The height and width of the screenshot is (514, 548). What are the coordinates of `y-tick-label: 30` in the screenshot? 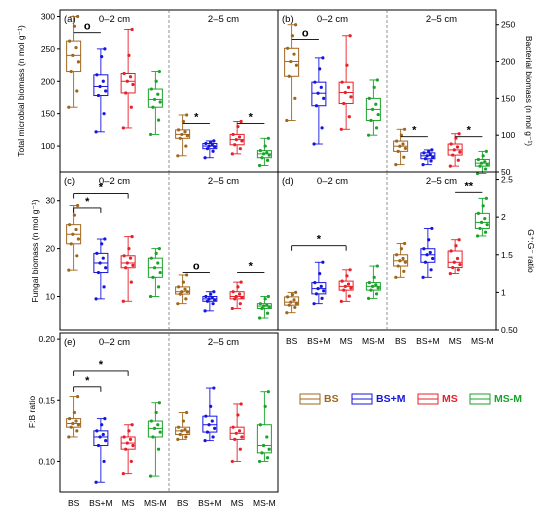 It's located at (51, 201).